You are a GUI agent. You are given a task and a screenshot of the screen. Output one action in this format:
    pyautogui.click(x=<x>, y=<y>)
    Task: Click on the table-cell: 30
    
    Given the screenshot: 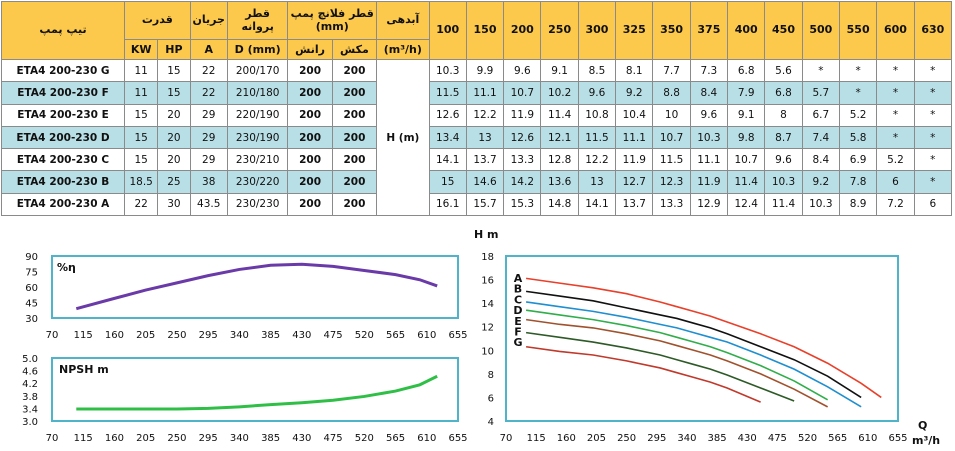 What is the action you would take?
    pyautogui.click(x=174, y=204)
    